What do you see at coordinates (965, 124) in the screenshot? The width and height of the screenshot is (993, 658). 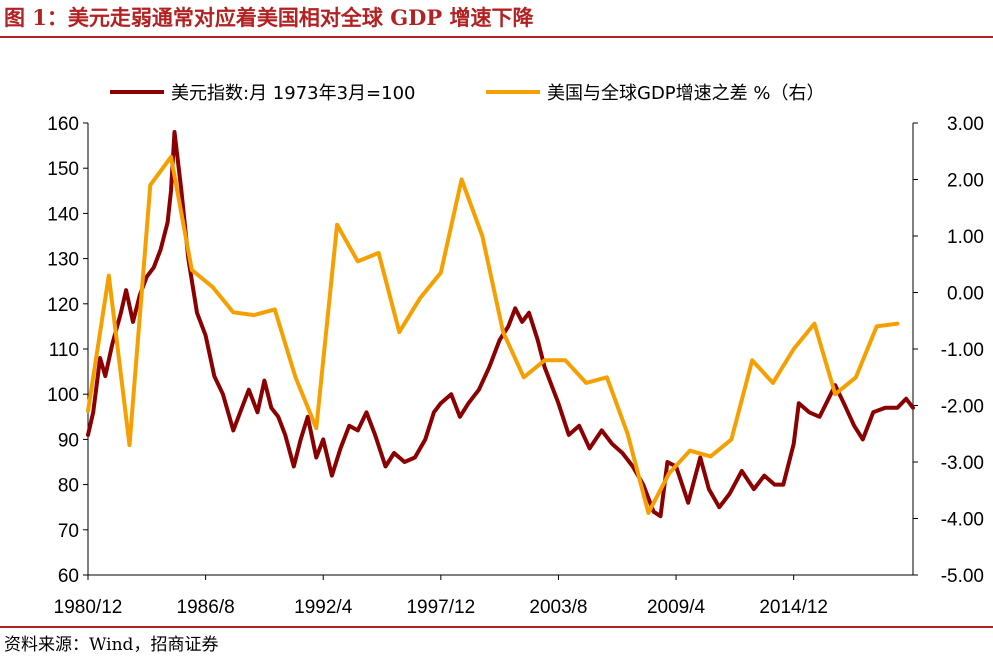 I see `y-right-tick-label: 3.00` at bounding box center [965, 124].